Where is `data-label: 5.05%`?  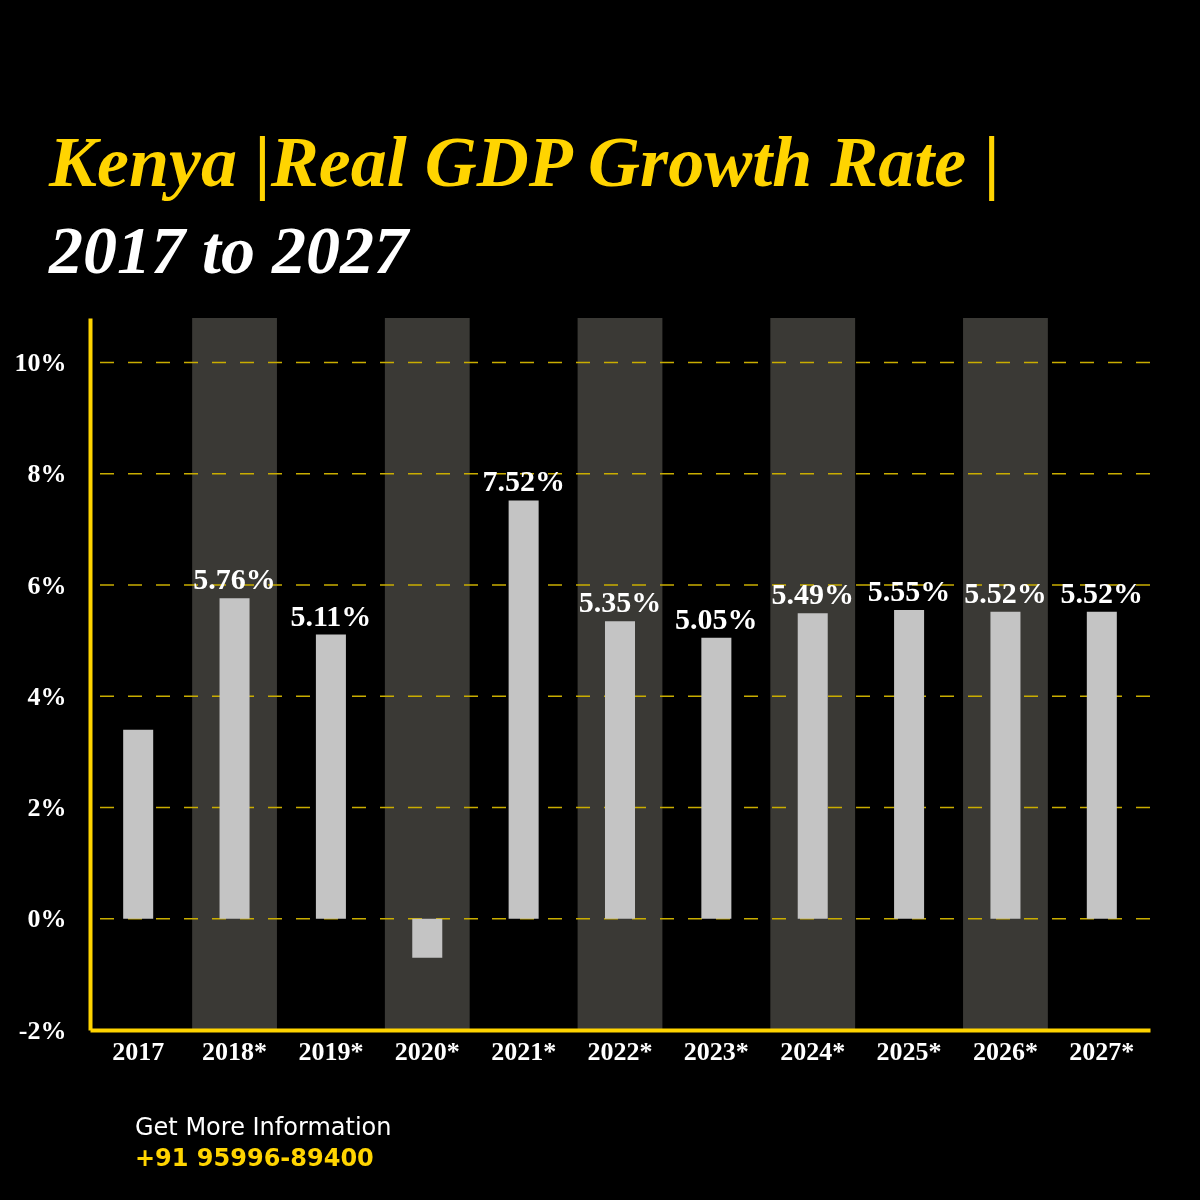 data-label: 5.05% is located at coordinates (716, 618).